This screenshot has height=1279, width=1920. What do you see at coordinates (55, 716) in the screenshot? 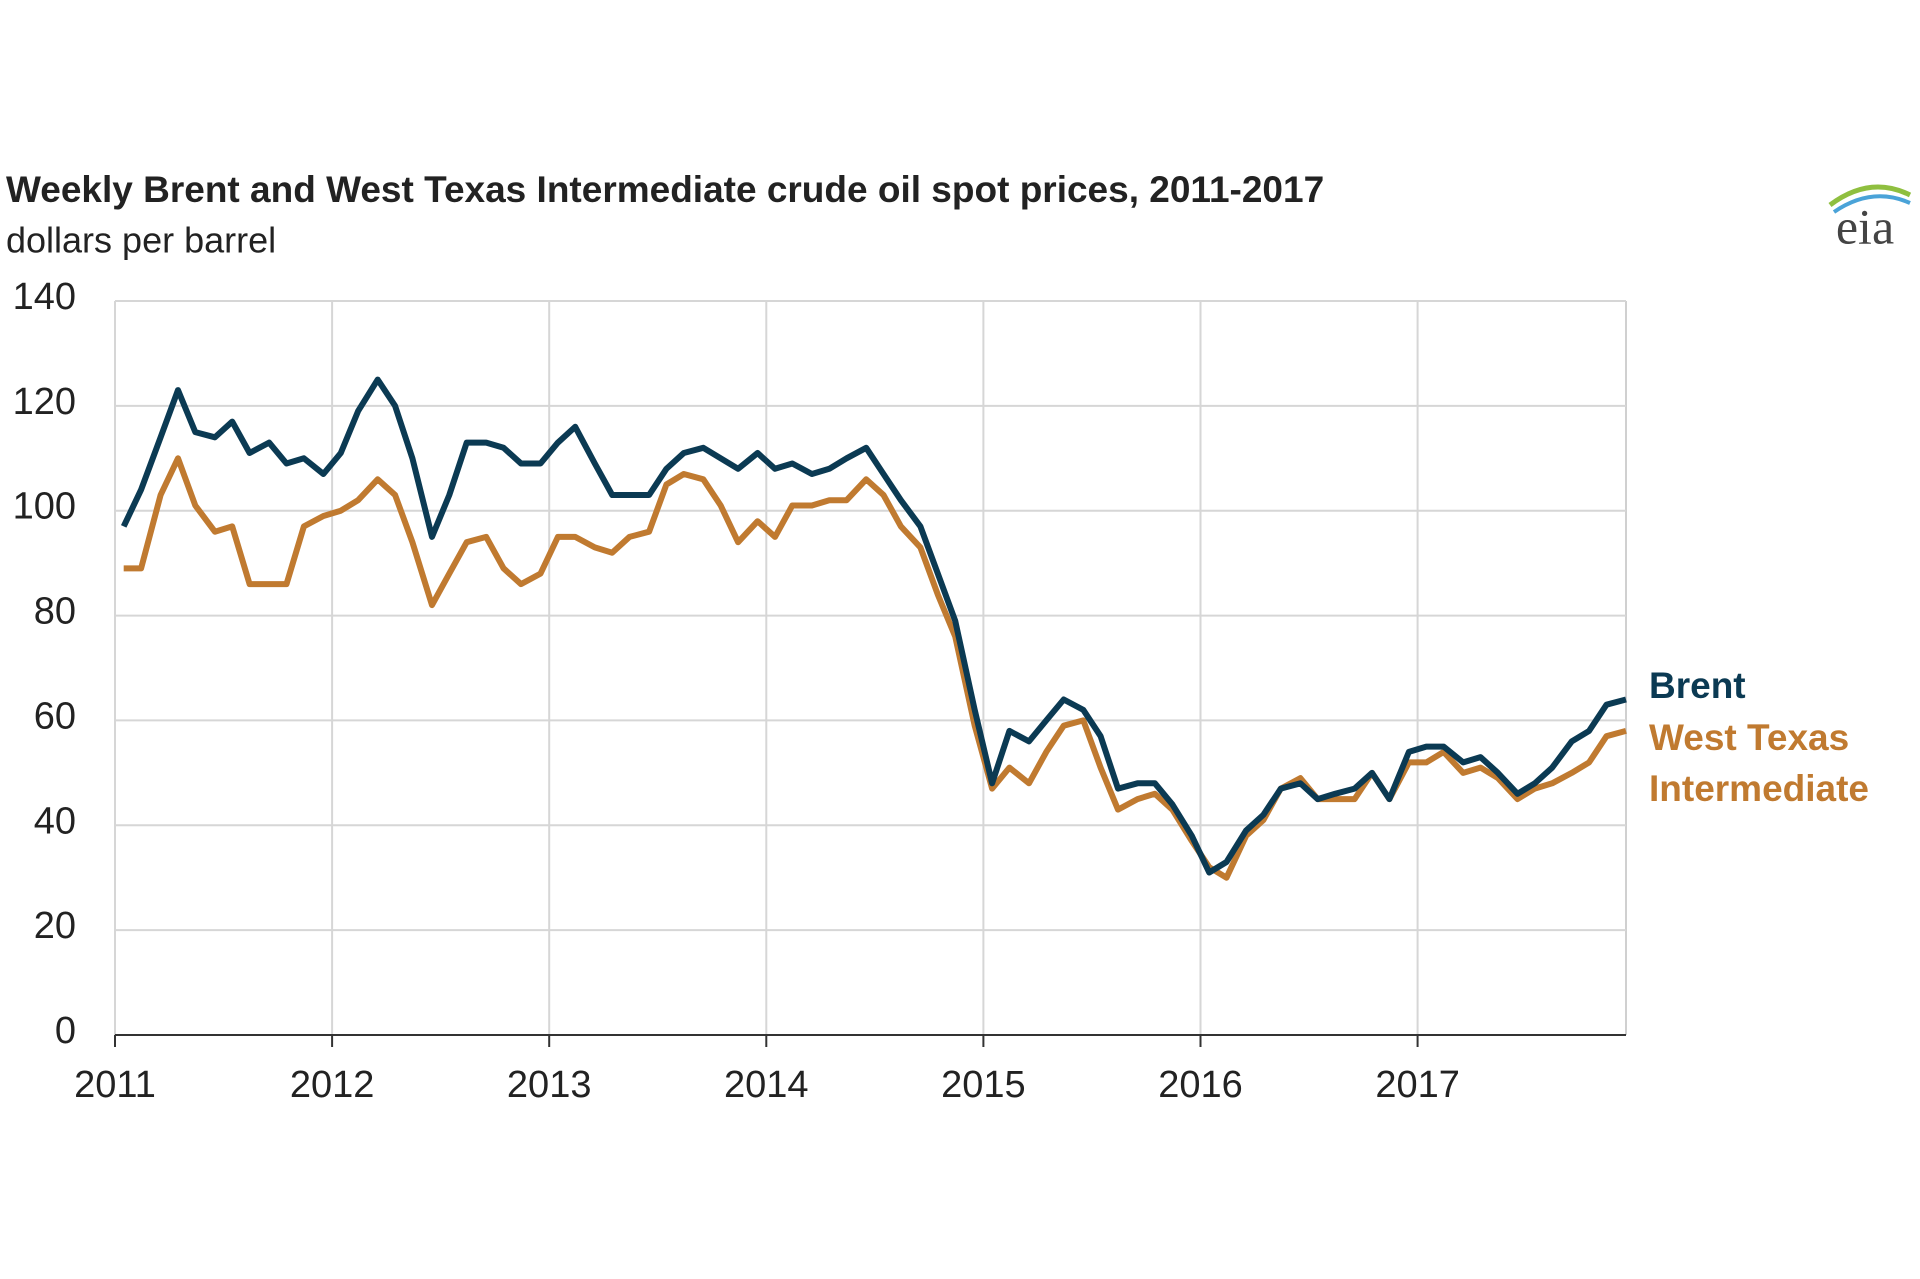
I see `y-tick-label: 60` at bounding box center [55, 716].